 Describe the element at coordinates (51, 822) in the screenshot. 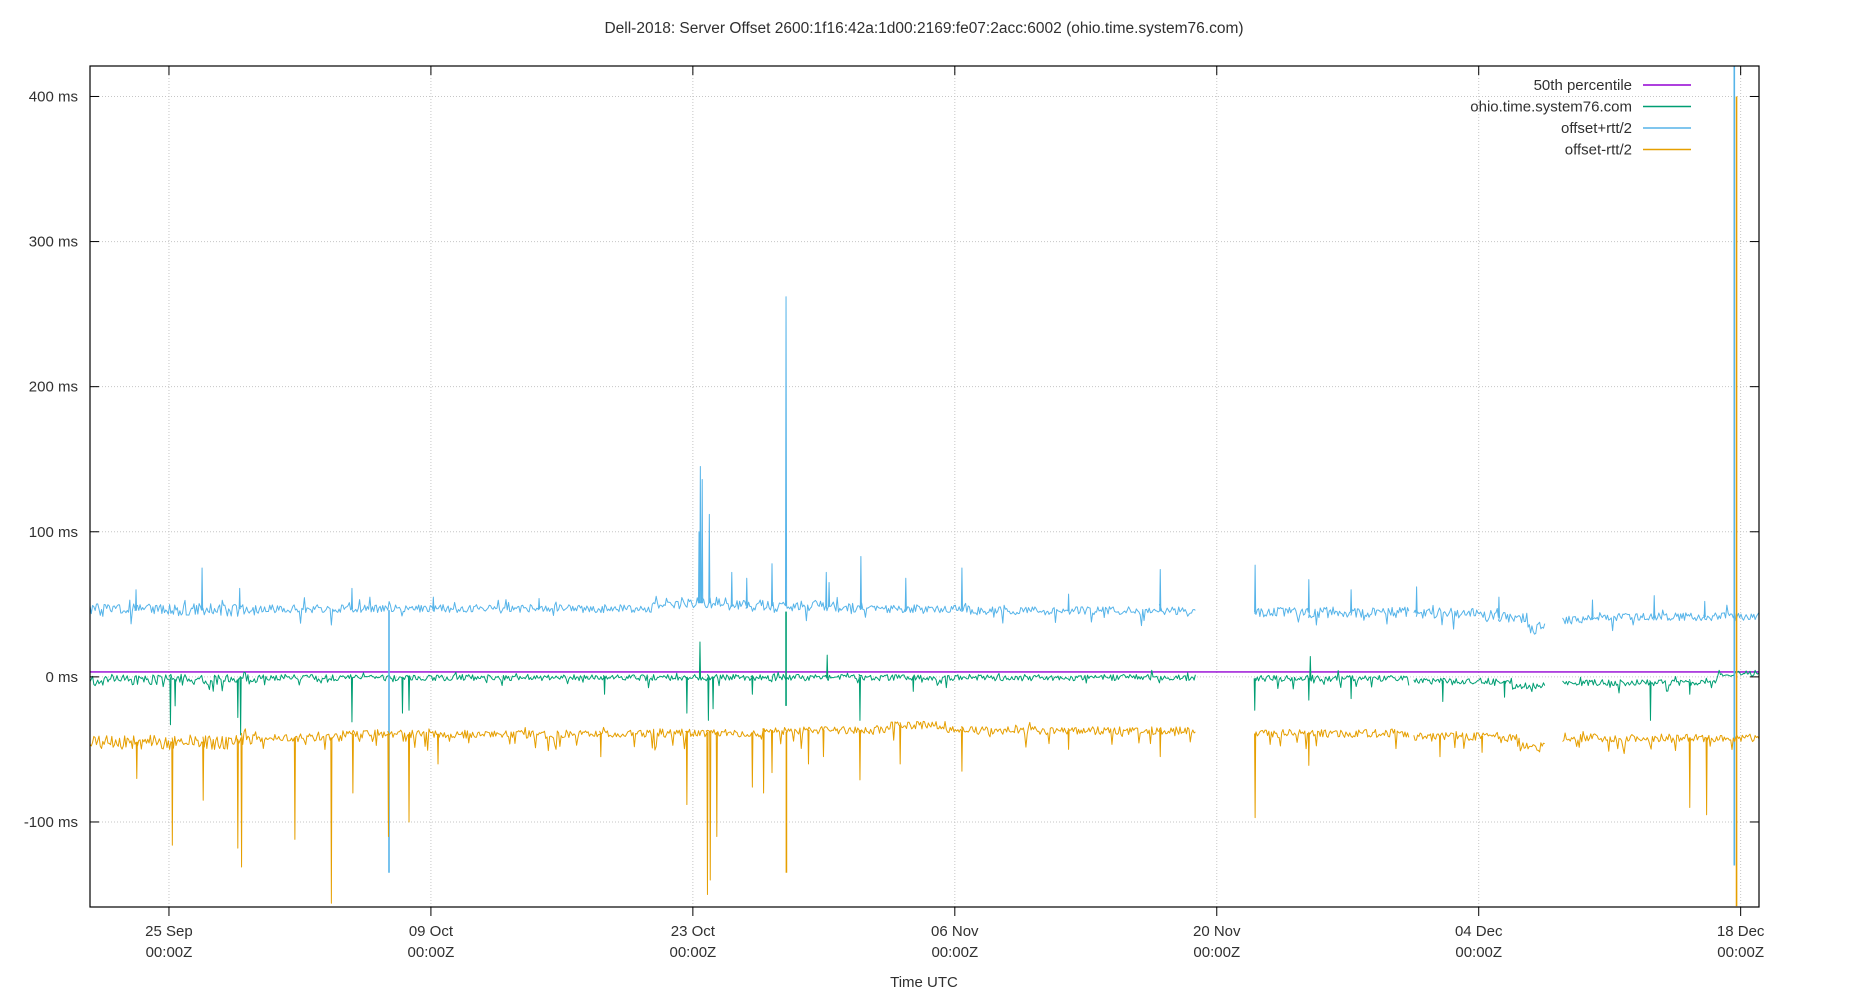

I see `y-axis-tick-label: -100 ms` at that location.